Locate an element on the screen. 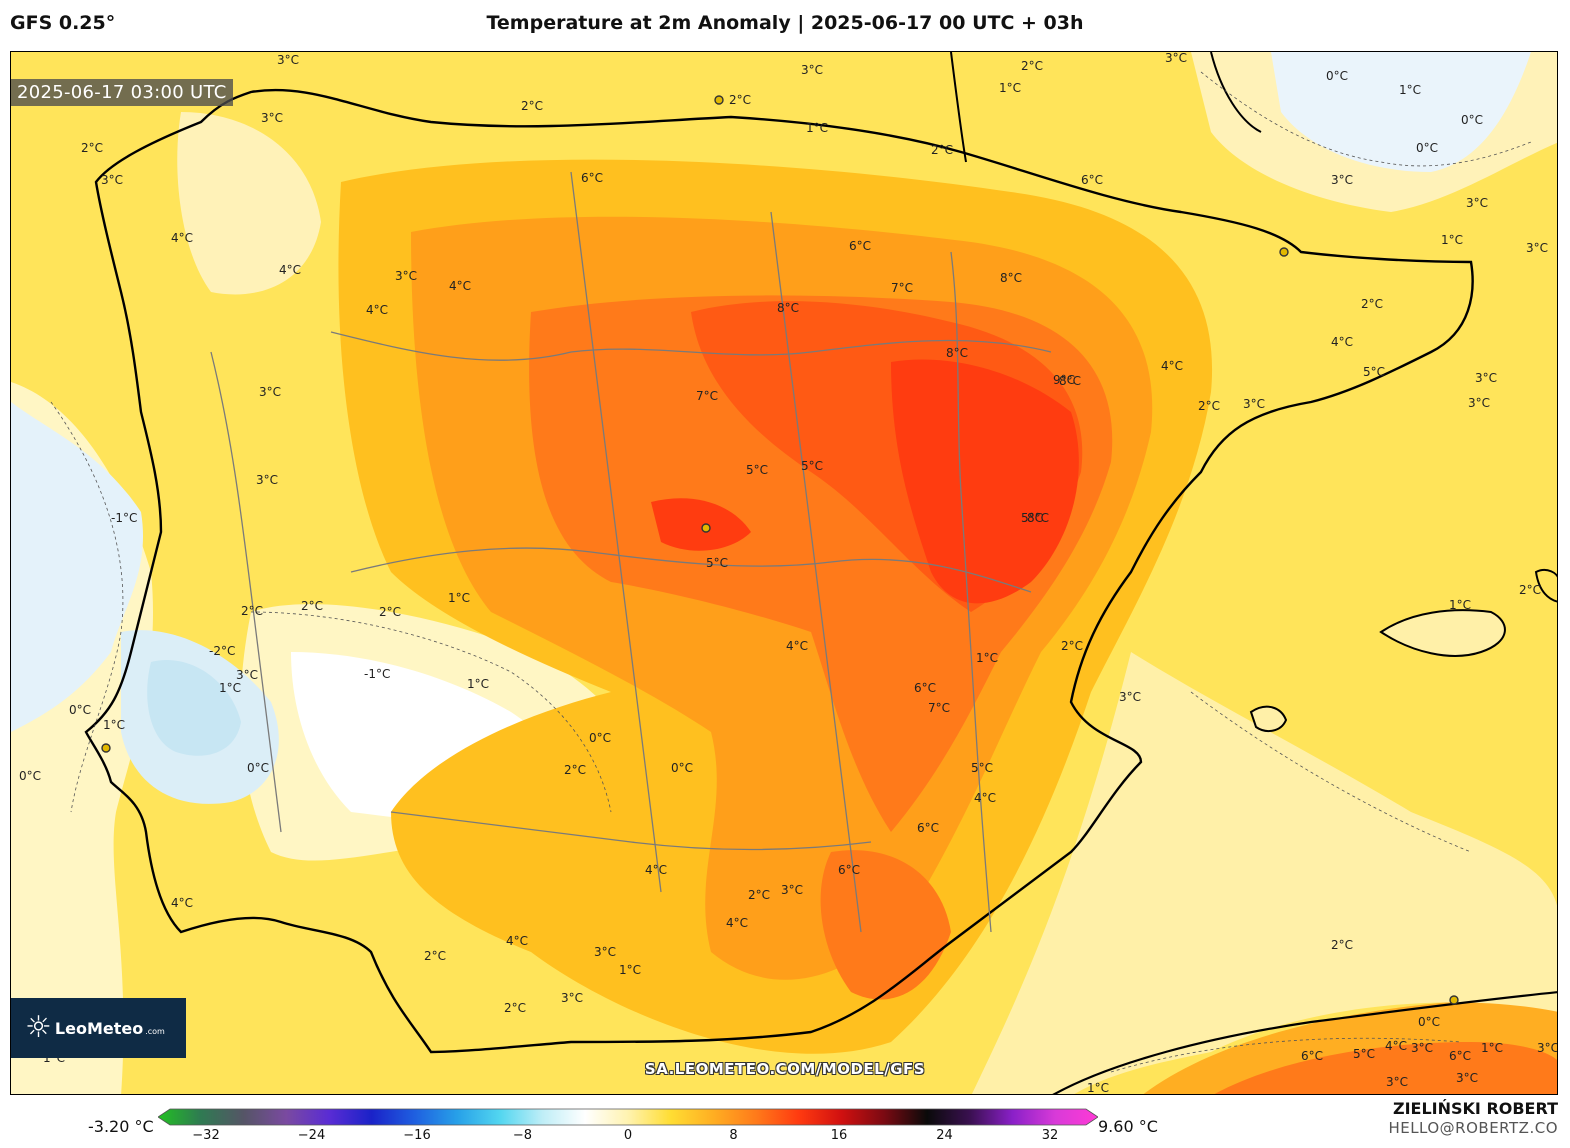 The width and height of the screenshot is (1570, 1148). source-url: SA.LEOMETEO.COM/MODEL/GFS is located at coordinates (785, 1069).